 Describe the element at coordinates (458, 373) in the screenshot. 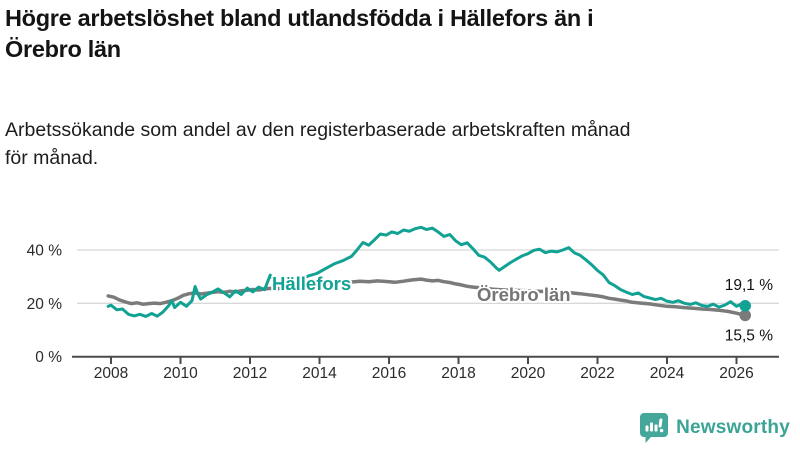

I see `x-tick-label-2018: 2018` at that location.